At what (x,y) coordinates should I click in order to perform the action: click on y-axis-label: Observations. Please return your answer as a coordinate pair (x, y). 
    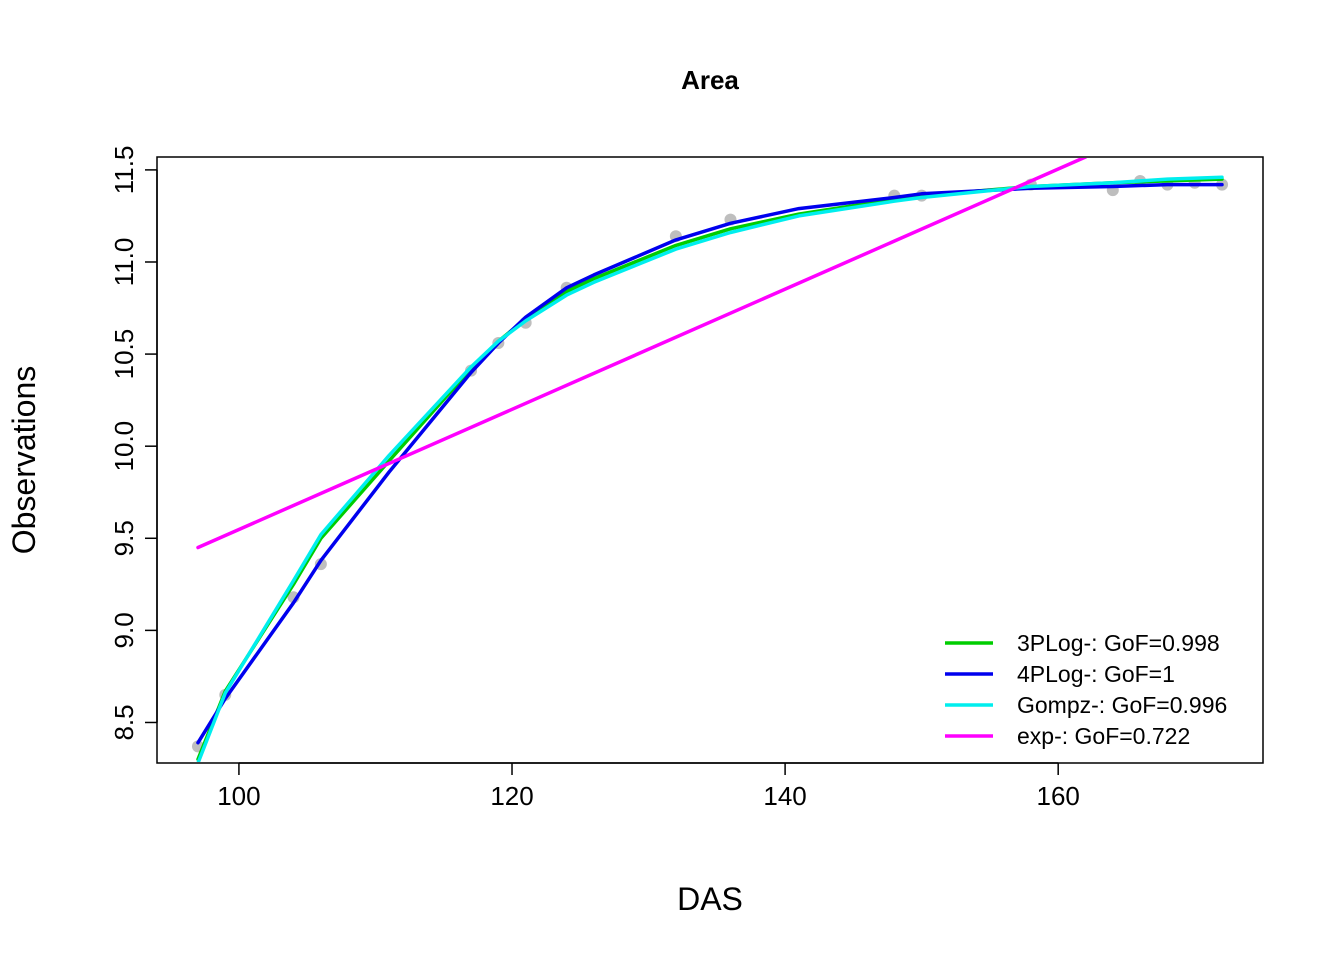
    Looking at the image, I should click on (24, 460).